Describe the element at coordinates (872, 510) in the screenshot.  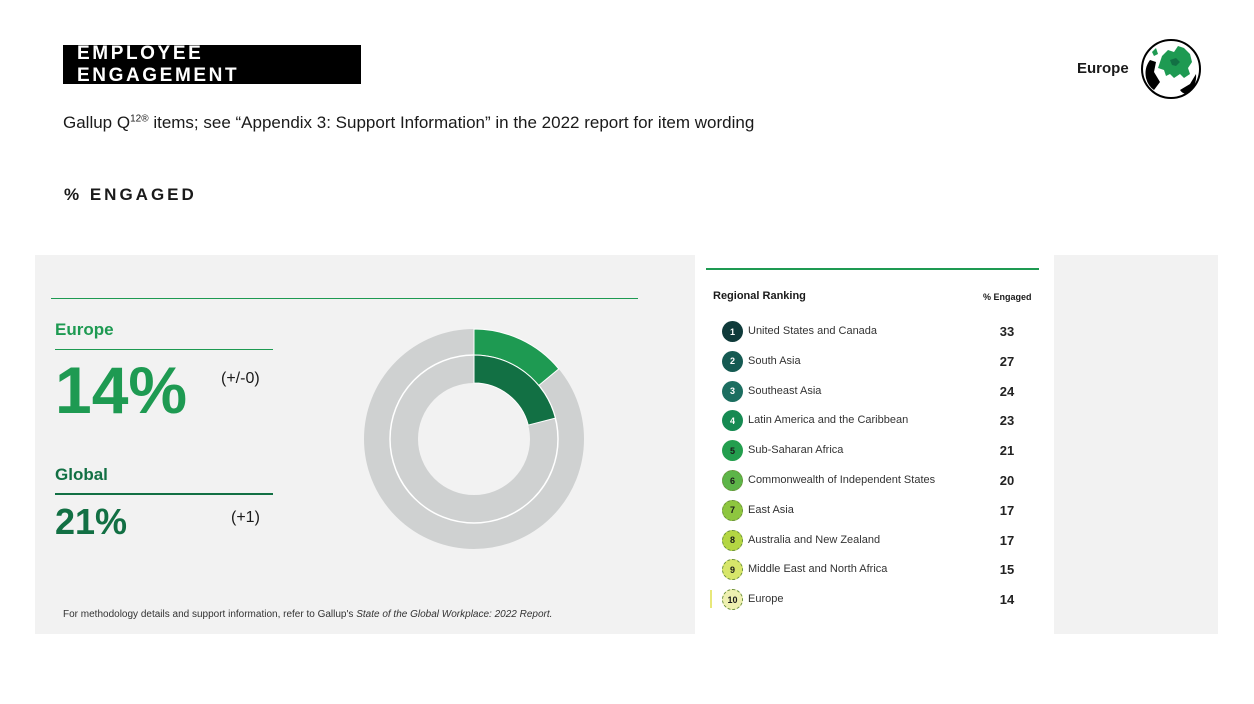
I see `ranking-row: 7 East Asia 17` at that location.